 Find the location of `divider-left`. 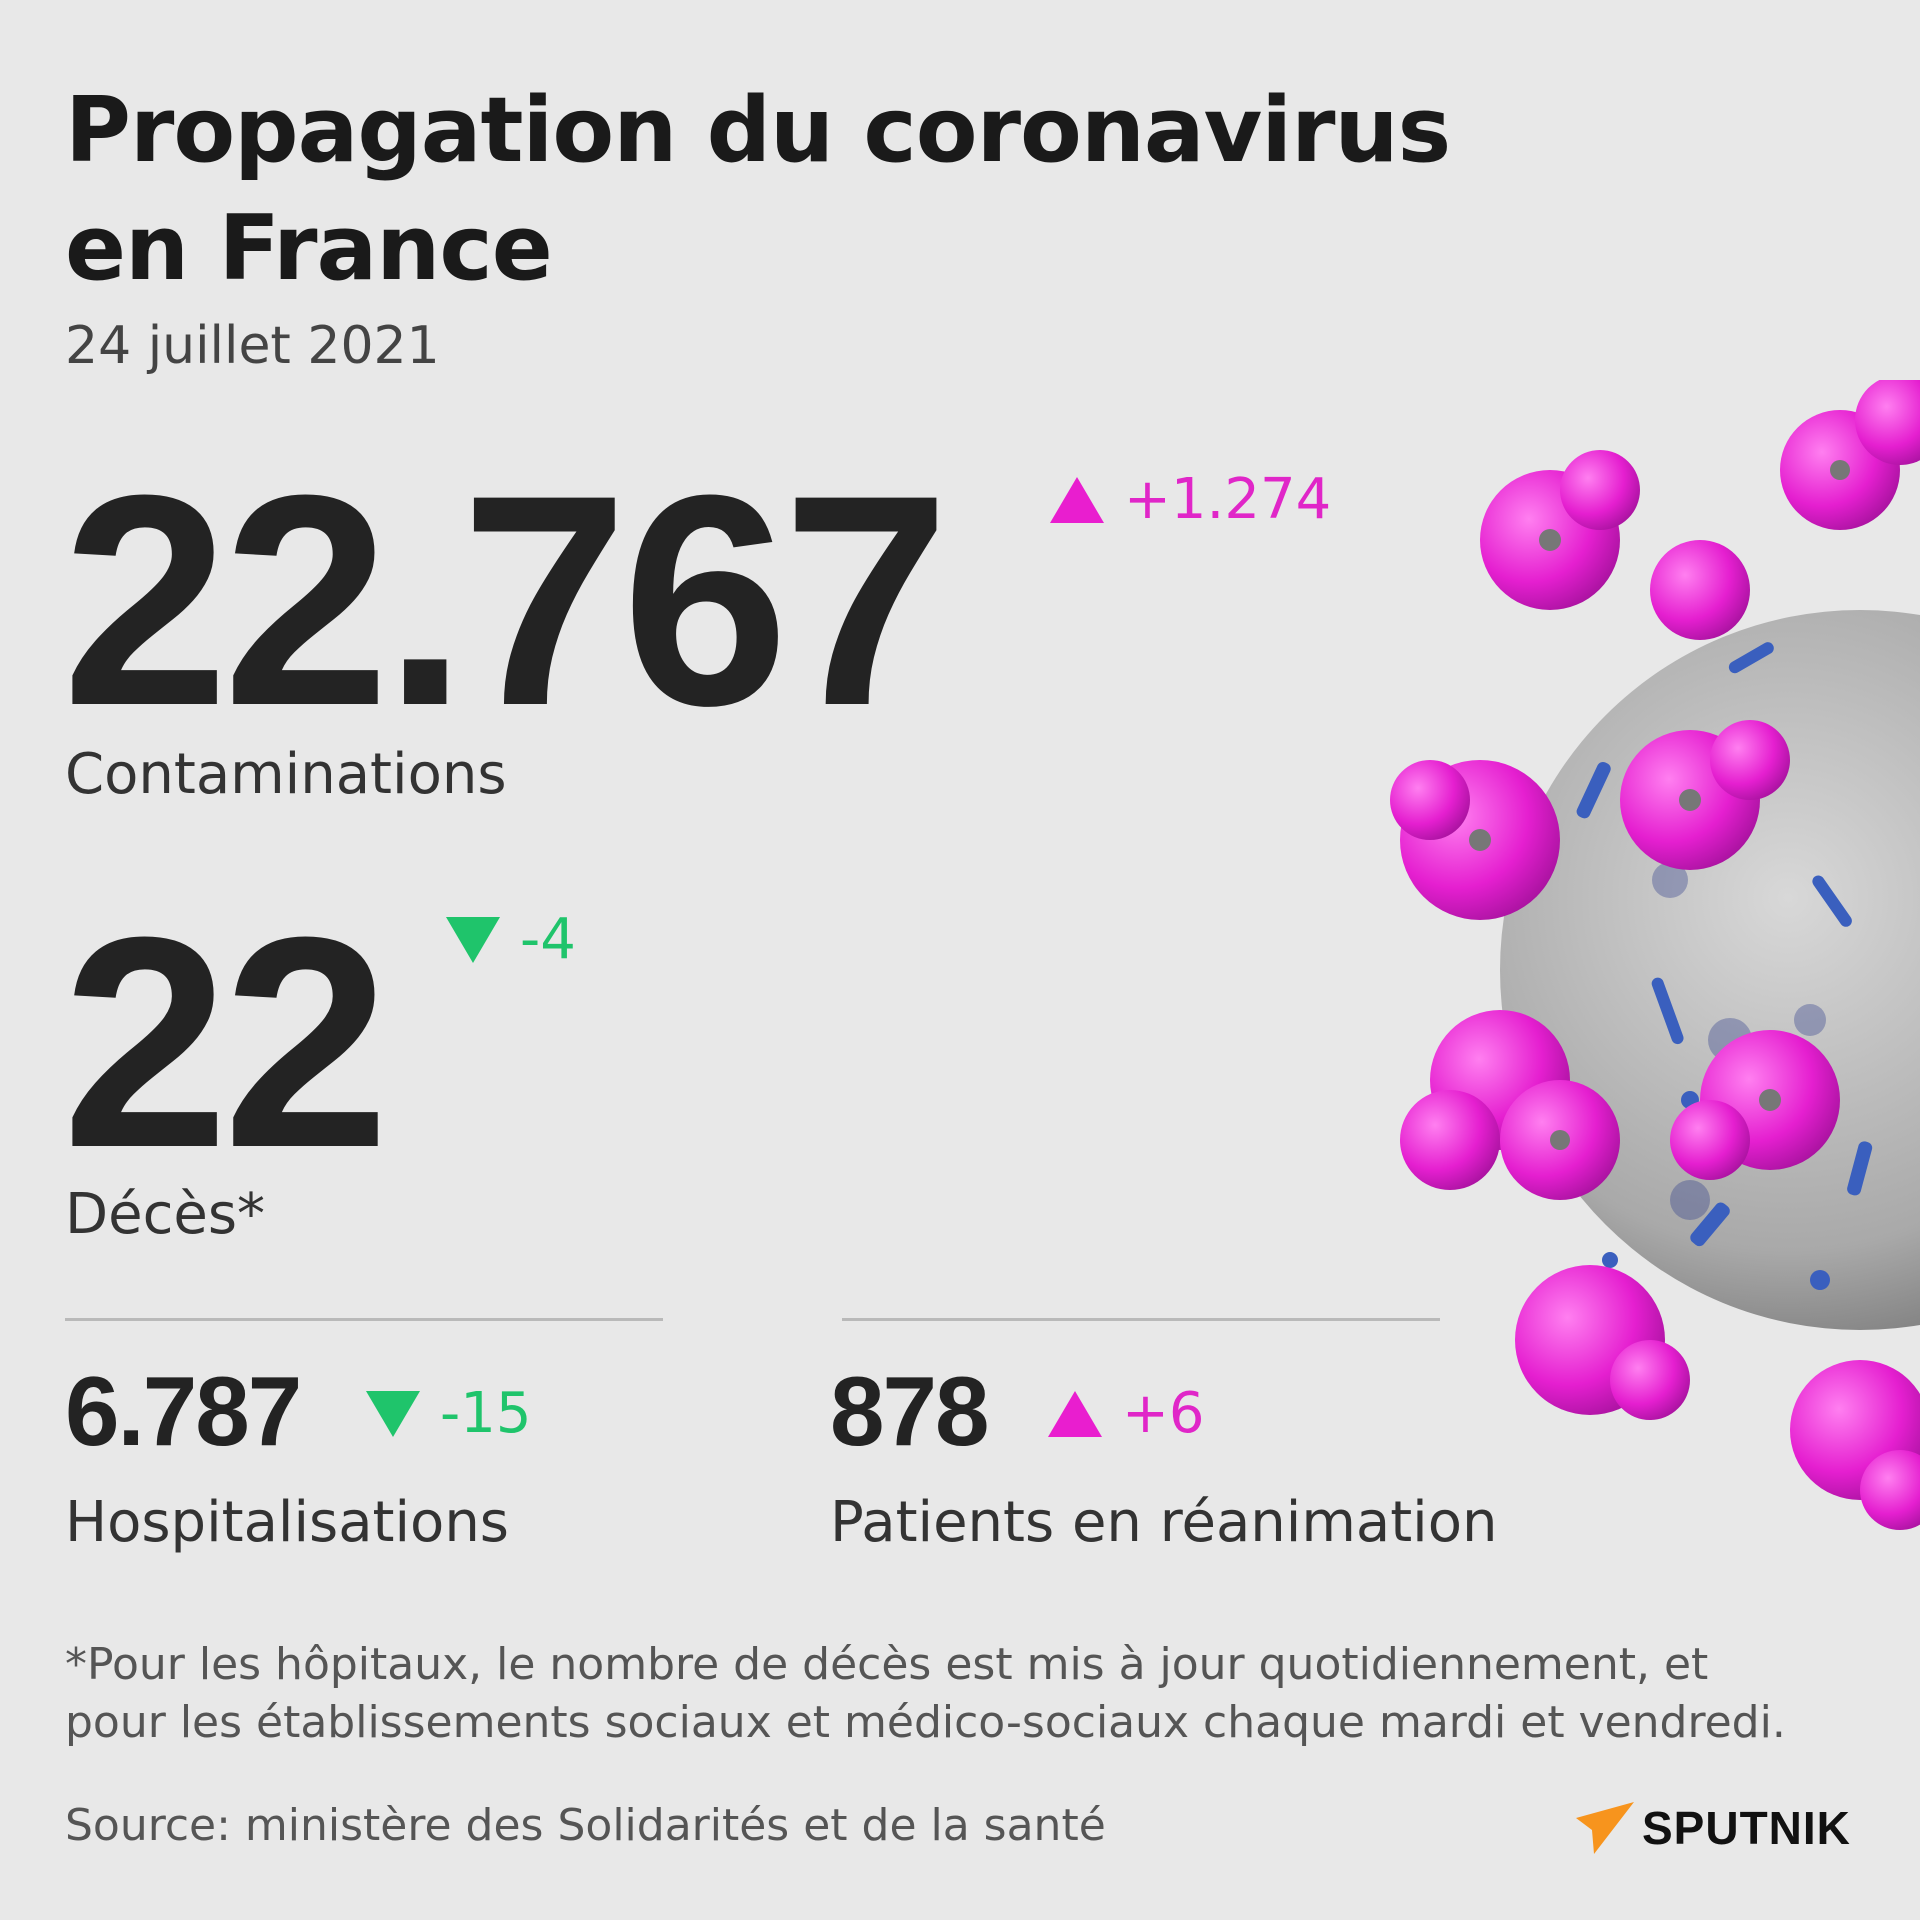

divider-left is located at coordinates (364, 1319).